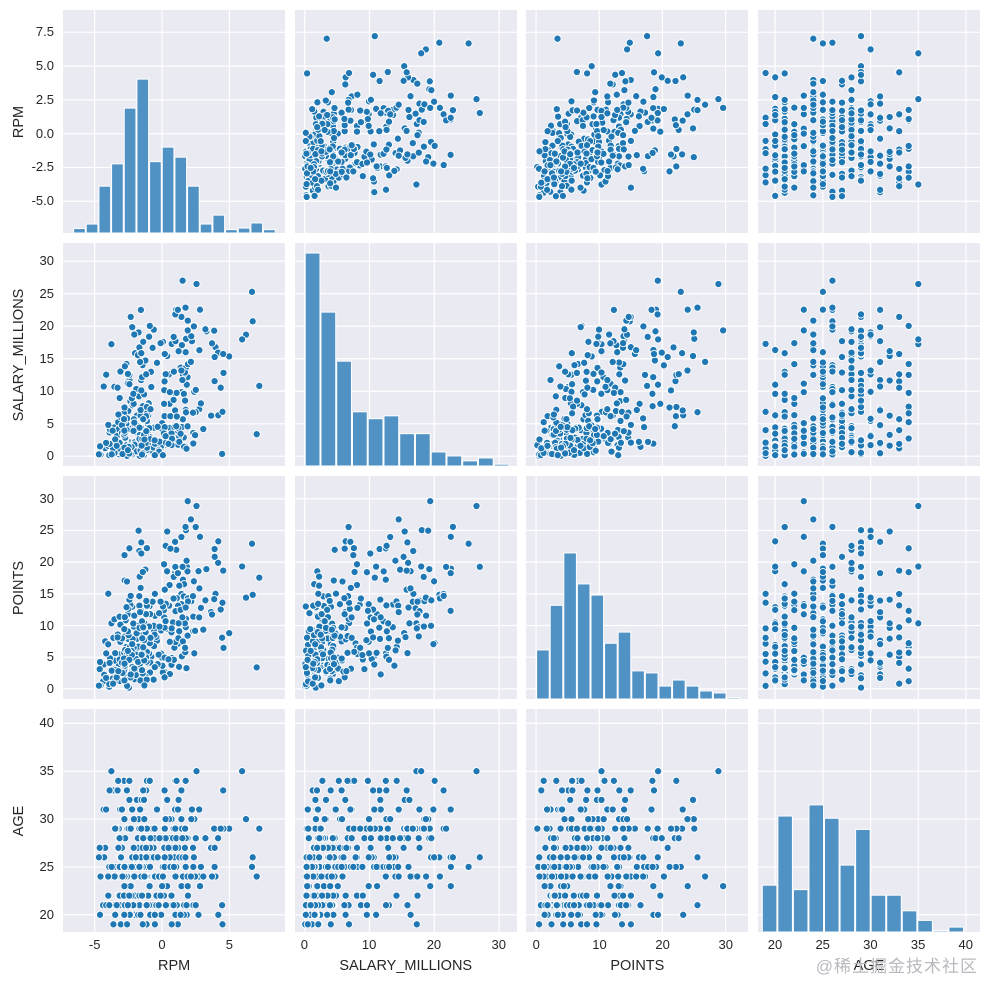  What do you see at coordinates (637, 820) in the screenshot?
I see `scatter-panel-age-vs-points` at bounding box center [637, 820].